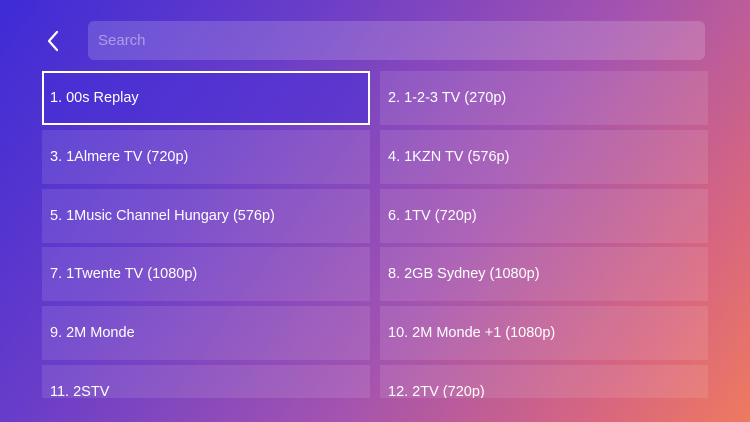 This screenshot has width=750, height=422. Describe the element at coordinates (544, 98) in the screenshot. I see `channel-tile: 2. 1-2-3 TV (270p)` at that location.